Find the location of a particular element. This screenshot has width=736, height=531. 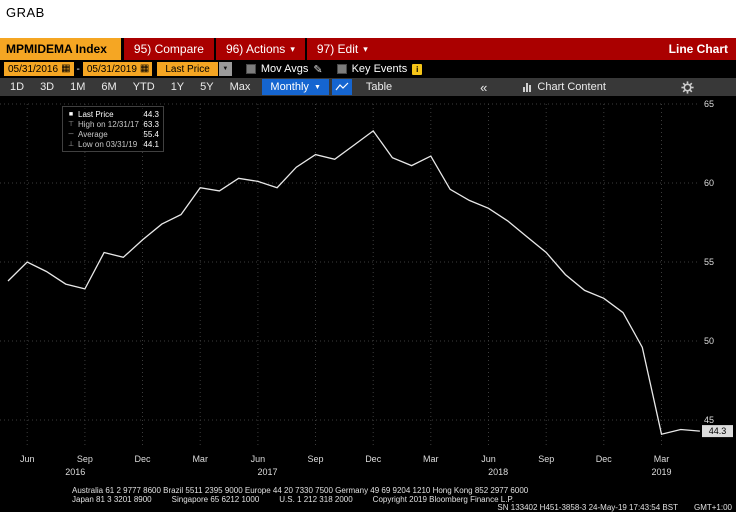

mov-avgs-label: Mov Avgs is located at coordinates (284, 69).